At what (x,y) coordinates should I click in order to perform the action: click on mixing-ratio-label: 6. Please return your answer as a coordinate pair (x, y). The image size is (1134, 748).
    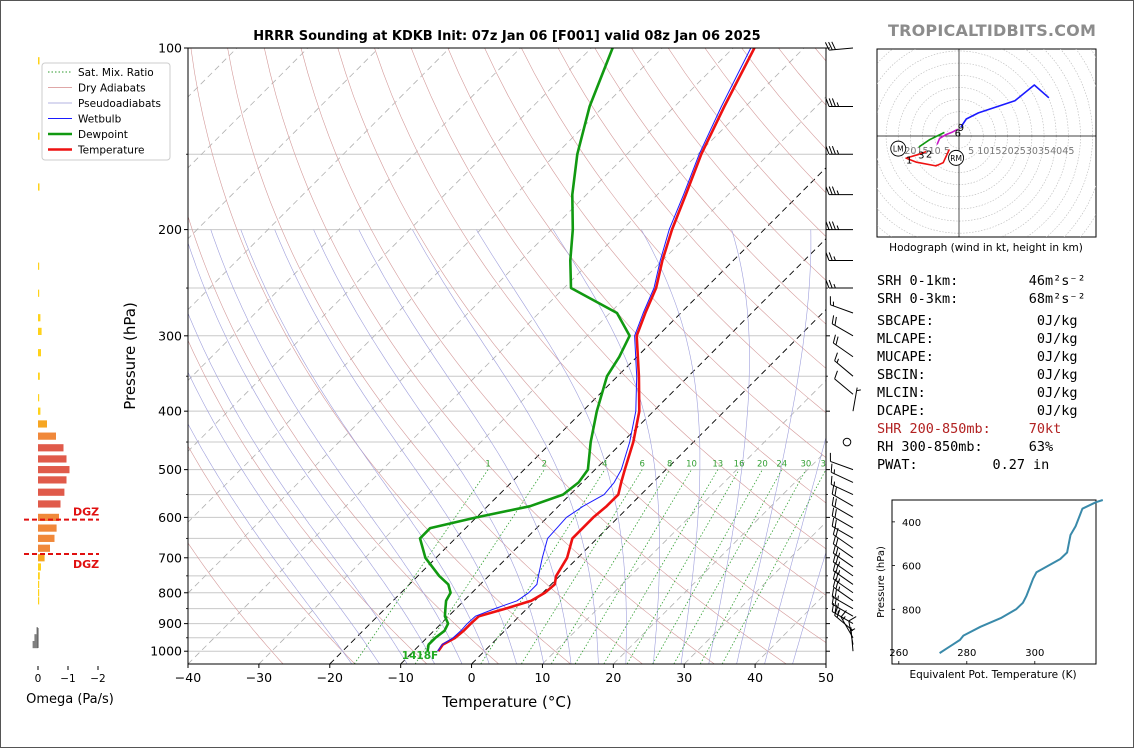
    Looking at the image, I should click on (641, 465).